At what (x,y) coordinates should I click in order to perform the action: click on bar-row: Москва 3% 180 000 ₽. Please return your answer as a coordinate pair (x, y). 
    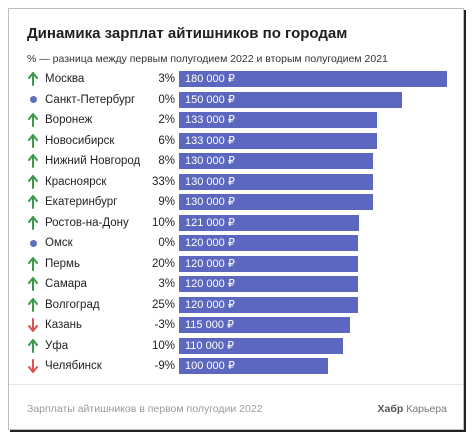
    Looking at the image, I should click on (237, 79).